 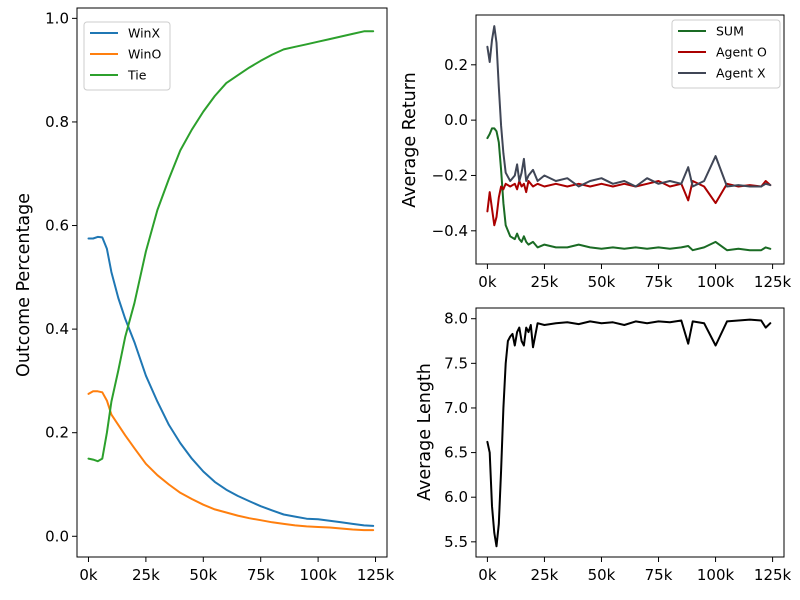 I want to click on legend: WinX WinO Tie, so click(x=127, y=56).